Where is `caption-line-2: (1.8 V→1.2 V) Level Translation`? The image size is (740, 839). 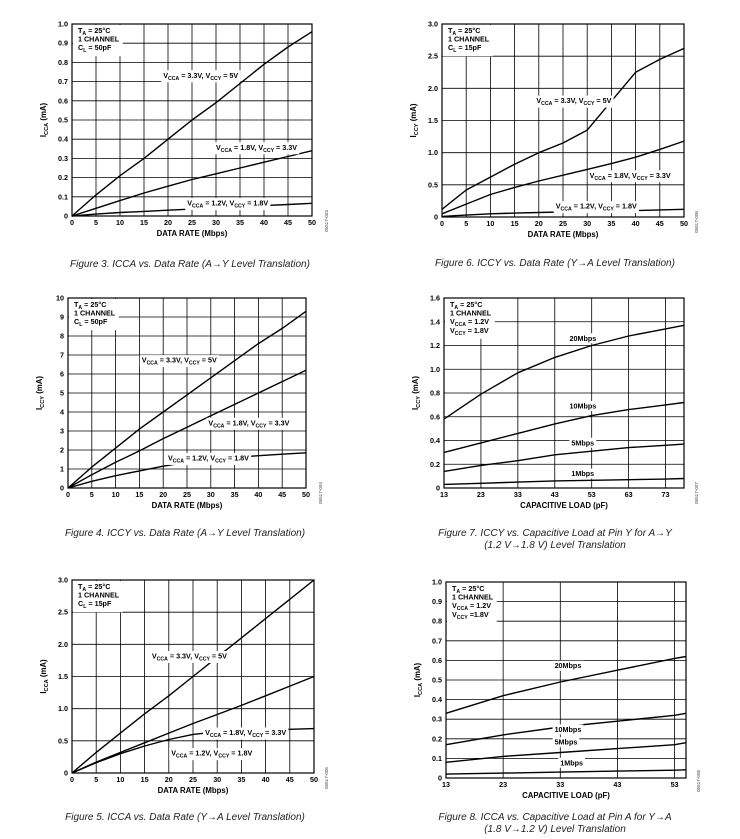 caption-line-2: (1.8 V→1.2 V) Level Translation is located at coordinates (555, 829).